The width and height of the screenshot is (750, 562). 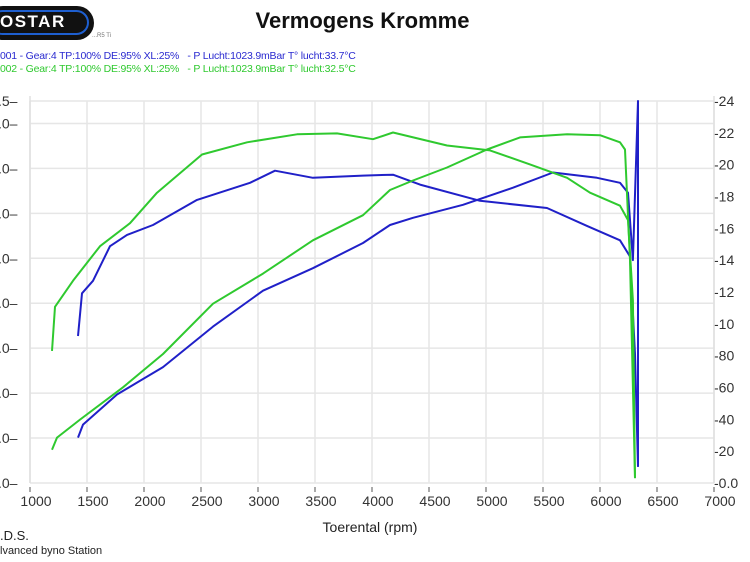 I want to click on brand-logo: OSTAR, so click(x=47, y=23).